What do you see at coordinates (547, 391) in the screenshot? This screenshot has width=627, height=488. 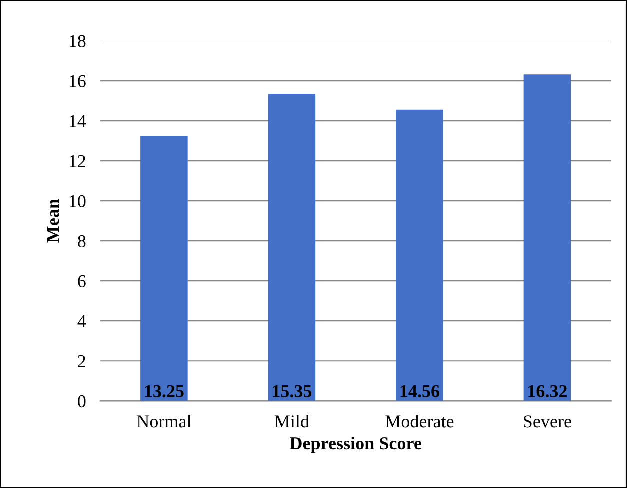 I see `data-label: 16.32` at bounding box center [547, 391].